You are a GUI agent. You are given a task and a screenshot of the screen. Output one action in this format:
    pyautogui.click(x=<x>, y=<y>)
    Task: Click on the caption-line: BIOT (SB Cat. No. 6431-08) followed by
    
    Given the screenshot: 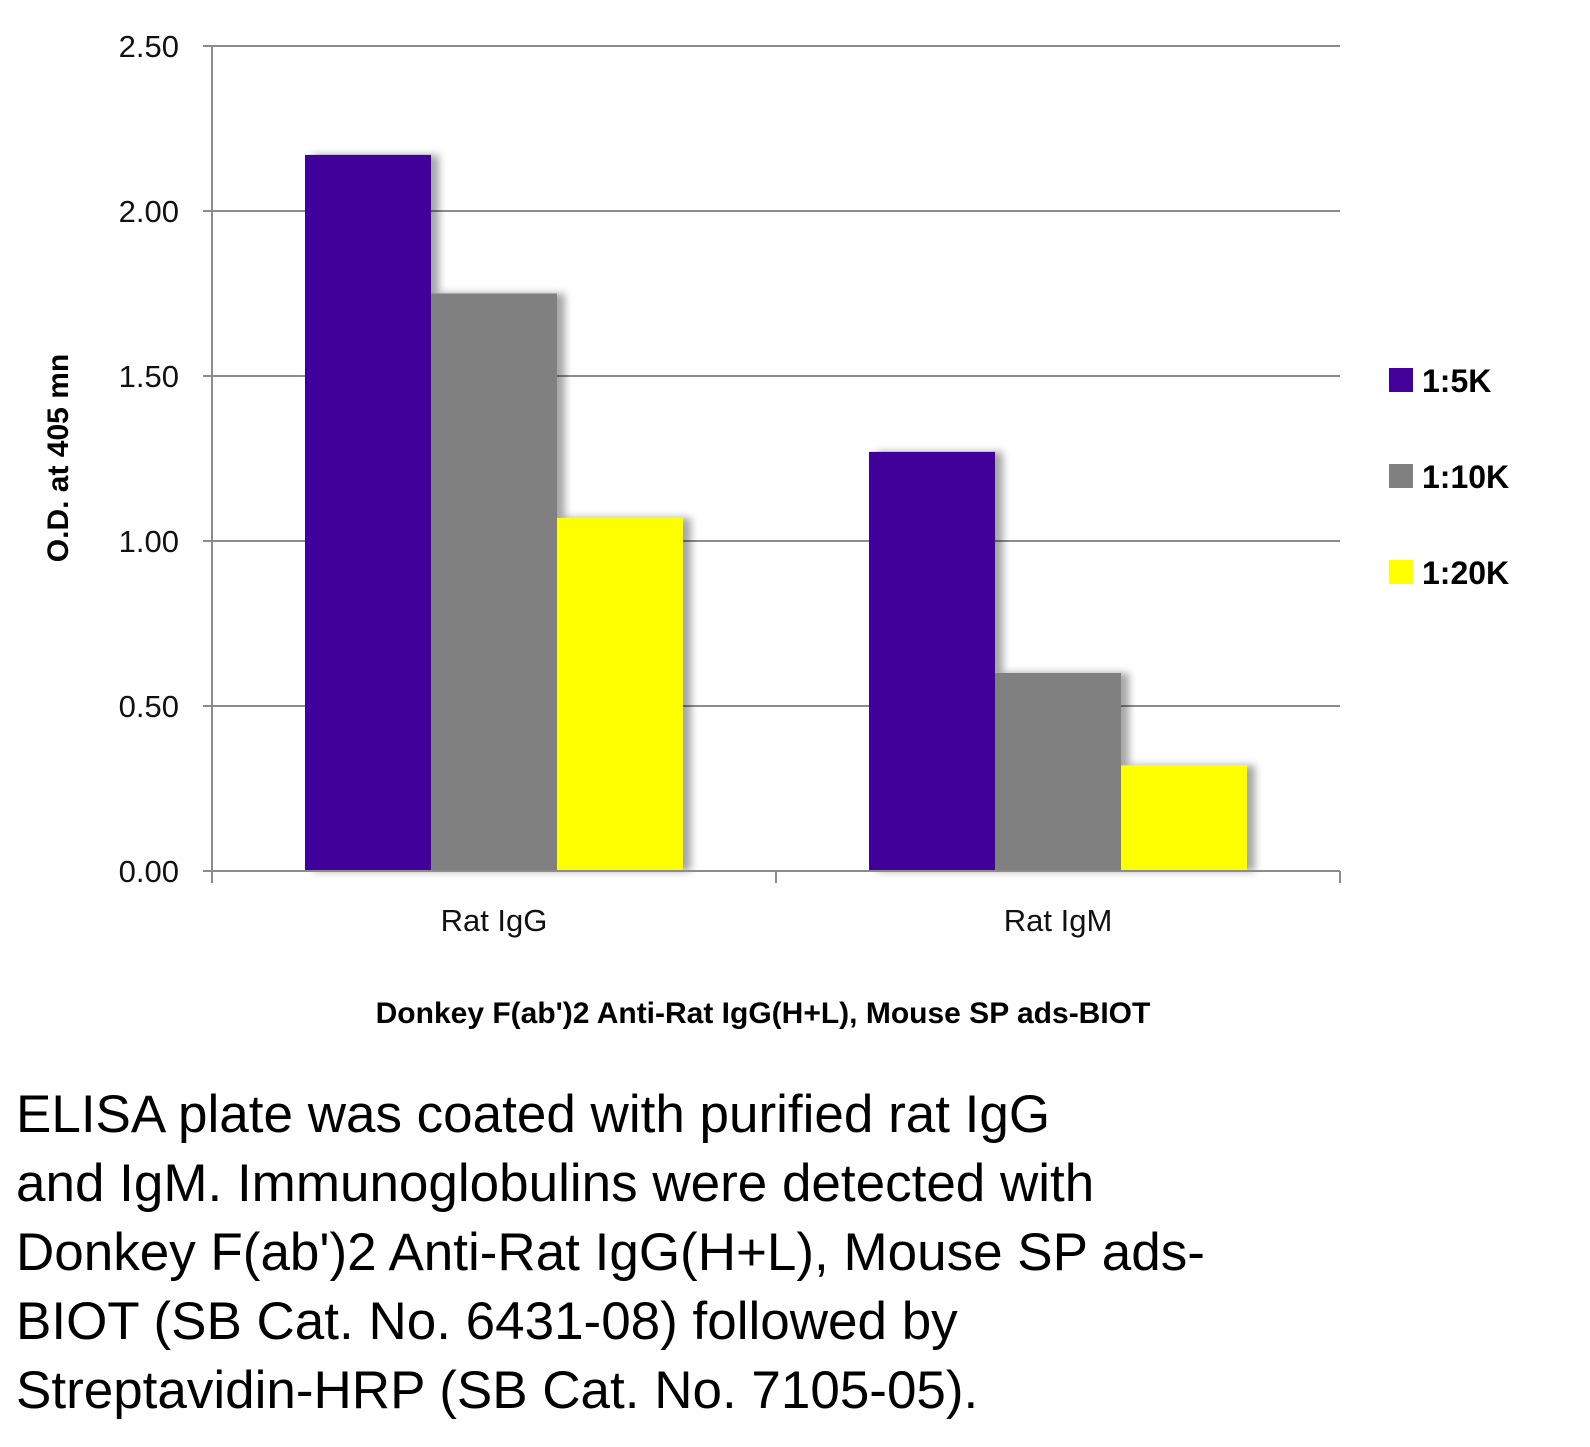 What is the action you would take?
    pyautogui.click(x=487, y=1321)
    